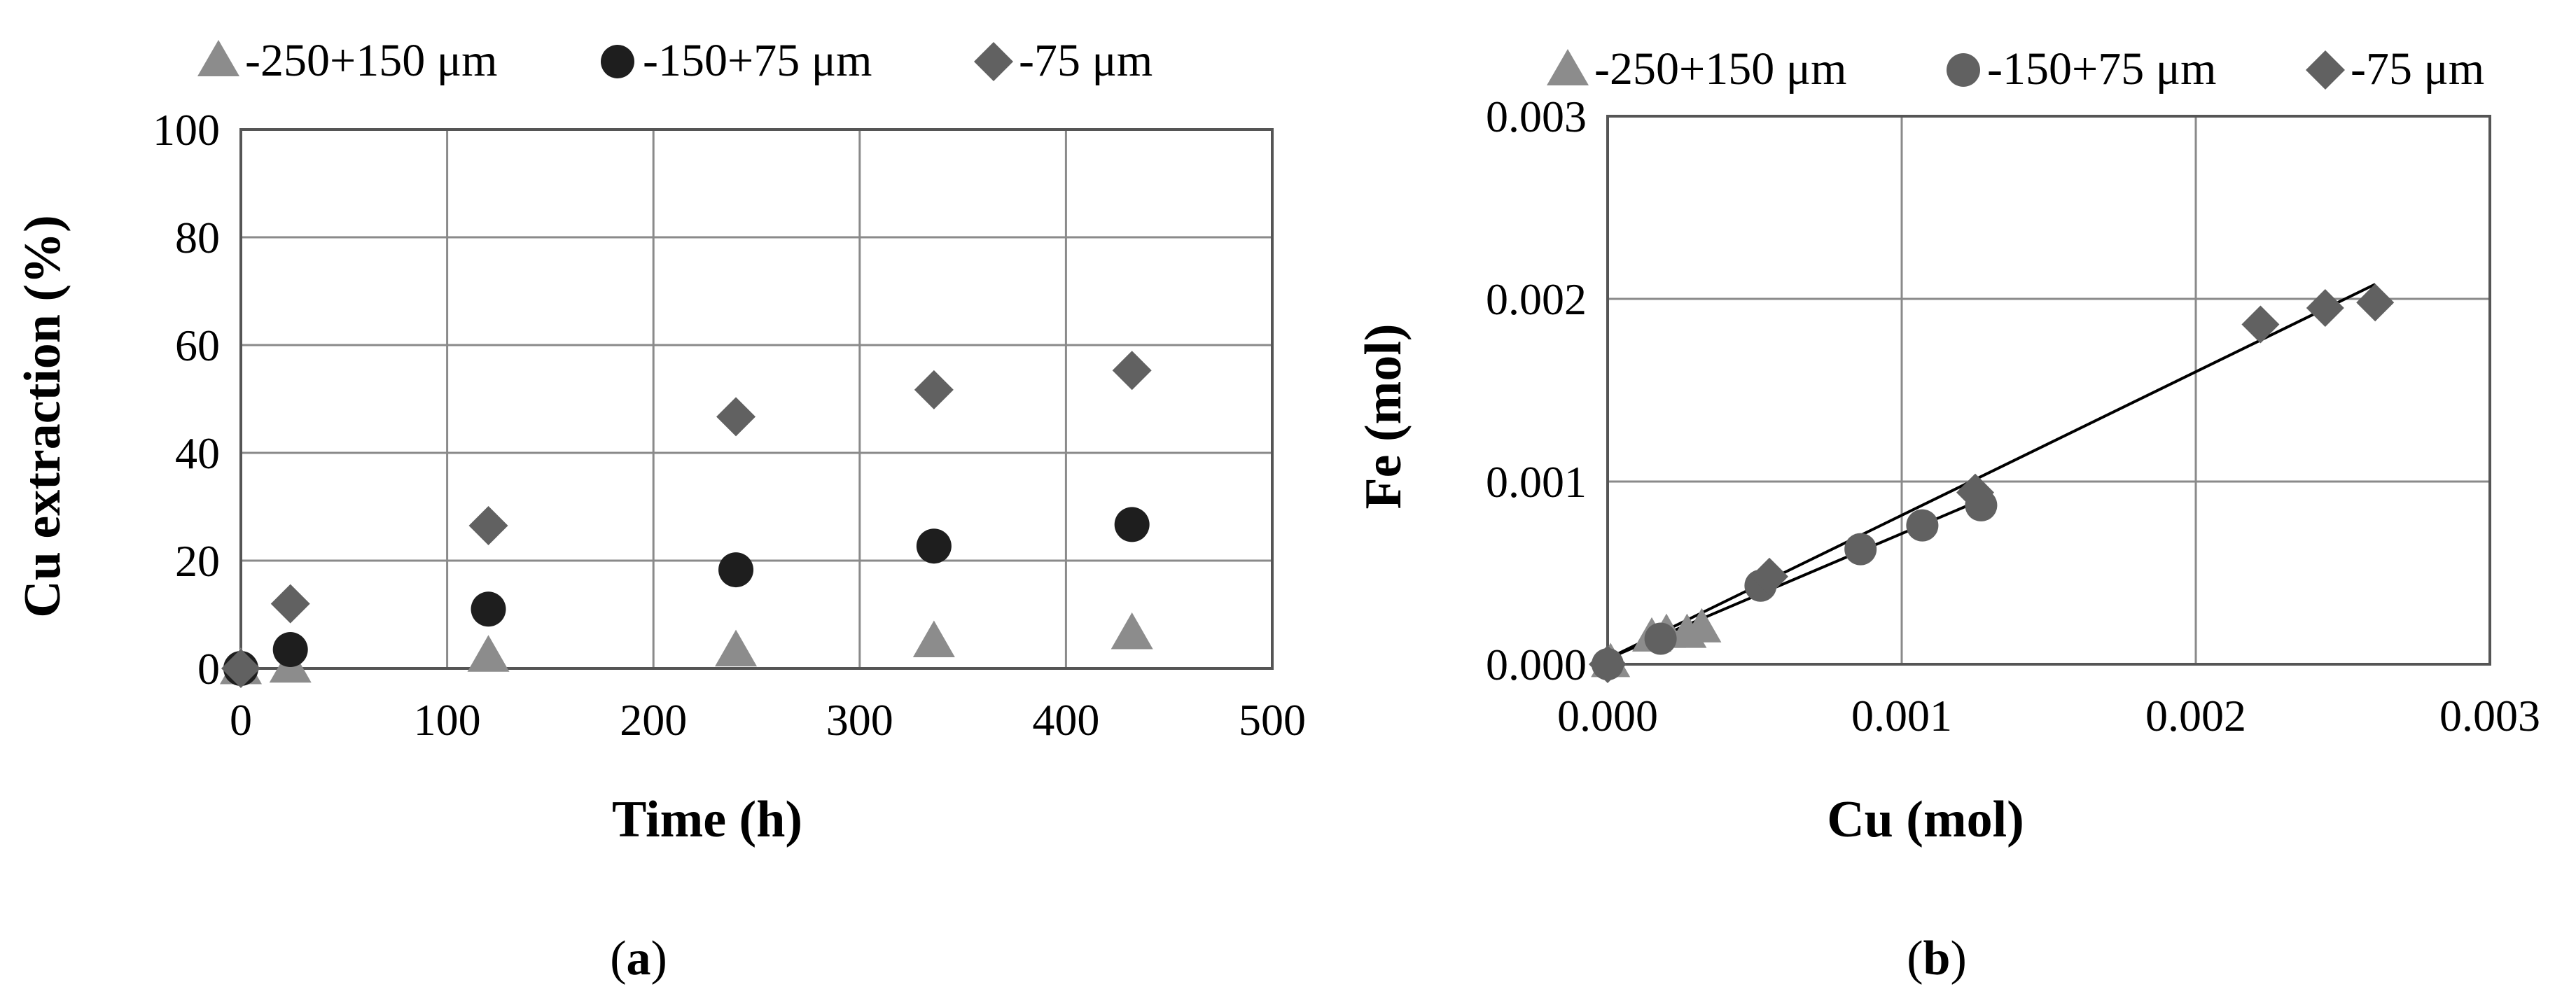  What do you see at coordinates (2101, 68) in the screenshot?
I see `legend-b-label-150-75: -150+75 μm` at bounding box center [2101, 68].